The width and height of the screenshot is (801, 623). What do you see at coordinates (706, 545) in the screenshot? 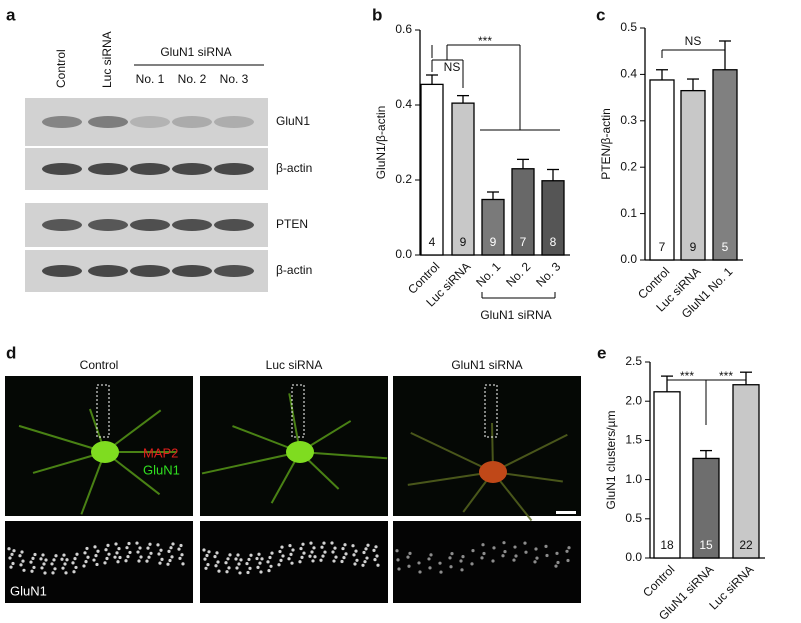
I see `n-label: 15` at bounding box center [706, 545].